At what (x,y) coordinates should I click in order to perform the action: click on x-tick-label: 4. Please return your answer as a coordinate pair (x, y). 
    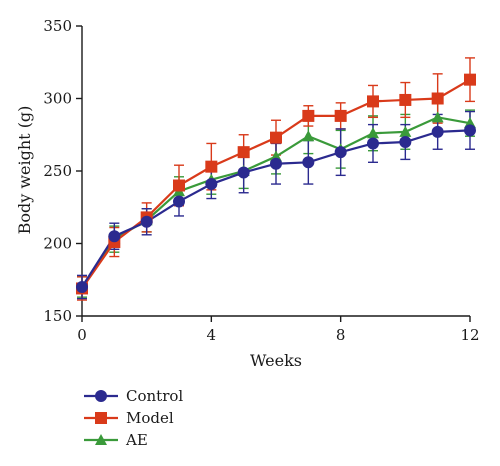
    Looking at the image, I should click on (212, 335).